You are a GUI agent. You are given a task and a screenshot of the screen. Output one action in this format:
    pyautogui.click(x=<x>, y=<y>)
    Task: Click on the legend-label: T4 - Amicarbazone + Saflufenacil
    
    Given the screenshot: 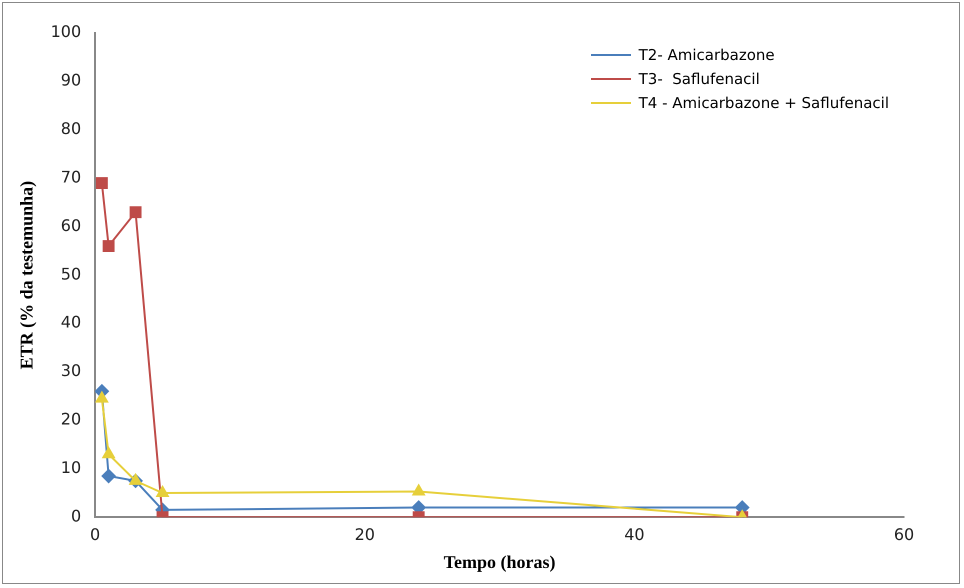 What is the action you would take?
    pyautogui.click(x=763, y=103)
    